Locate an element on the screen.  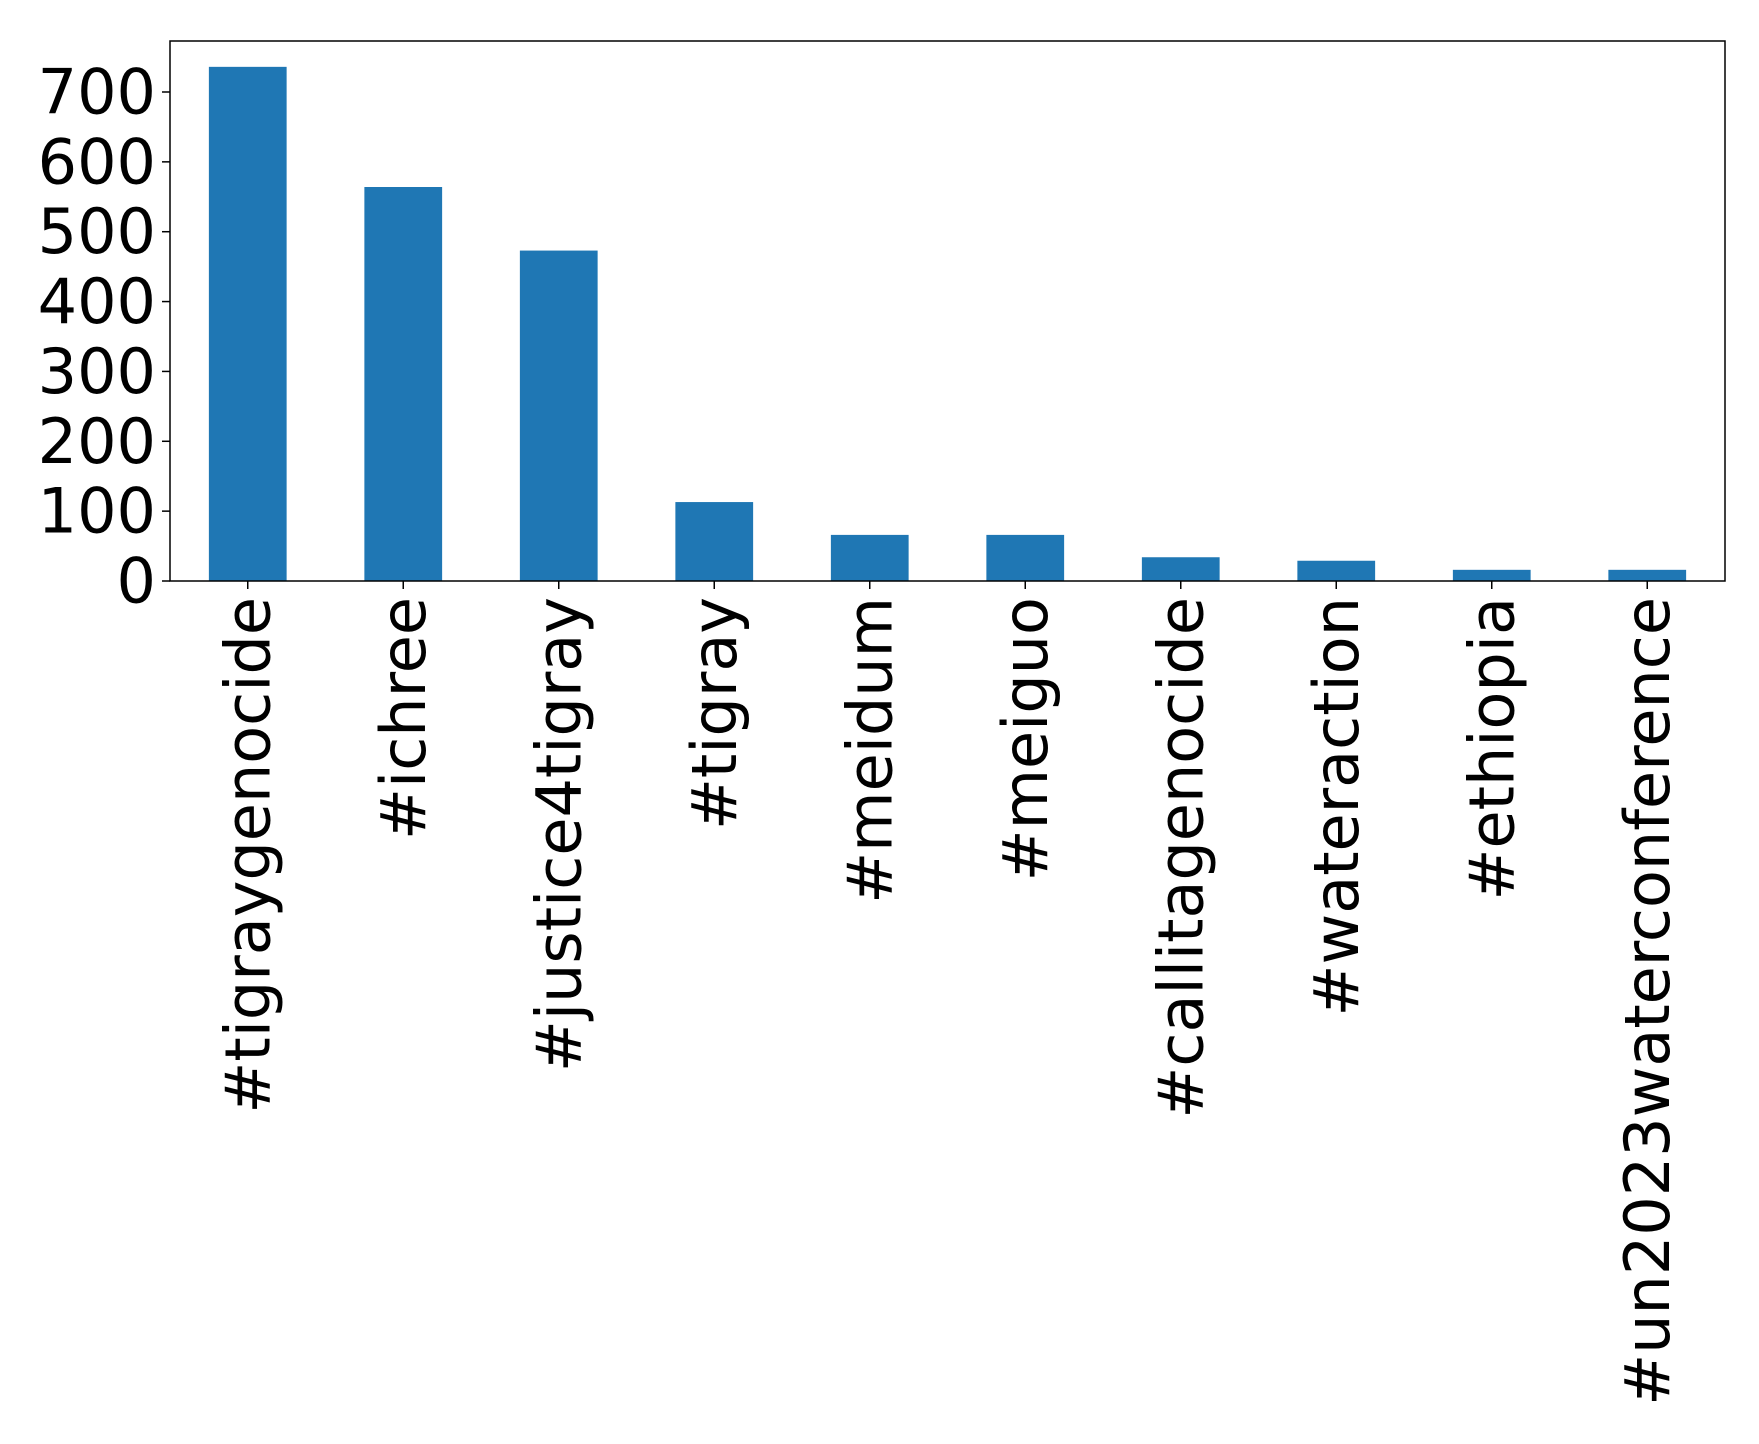
y-tick-label: 200 is located at coordinates (97, 441).